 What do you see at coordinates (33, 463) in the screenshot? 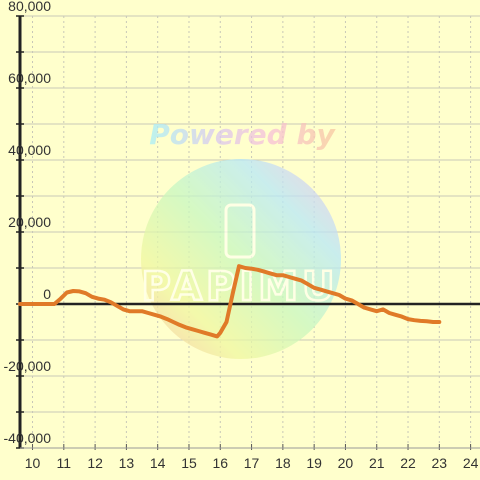
I see `x-tick-label: 10` at bounding box center [33, 463].